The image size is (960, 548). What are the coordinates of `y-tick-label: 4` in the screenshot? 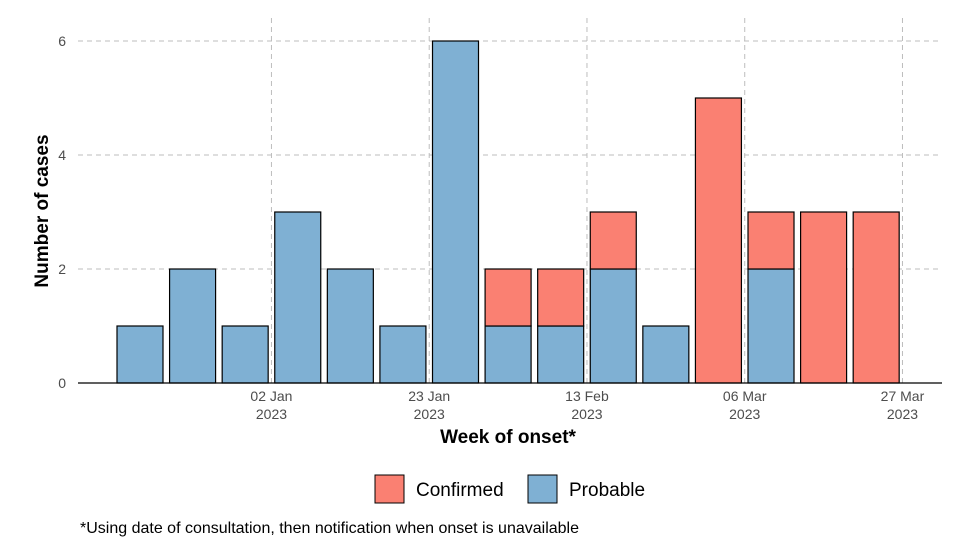 It's located at (62, 155).